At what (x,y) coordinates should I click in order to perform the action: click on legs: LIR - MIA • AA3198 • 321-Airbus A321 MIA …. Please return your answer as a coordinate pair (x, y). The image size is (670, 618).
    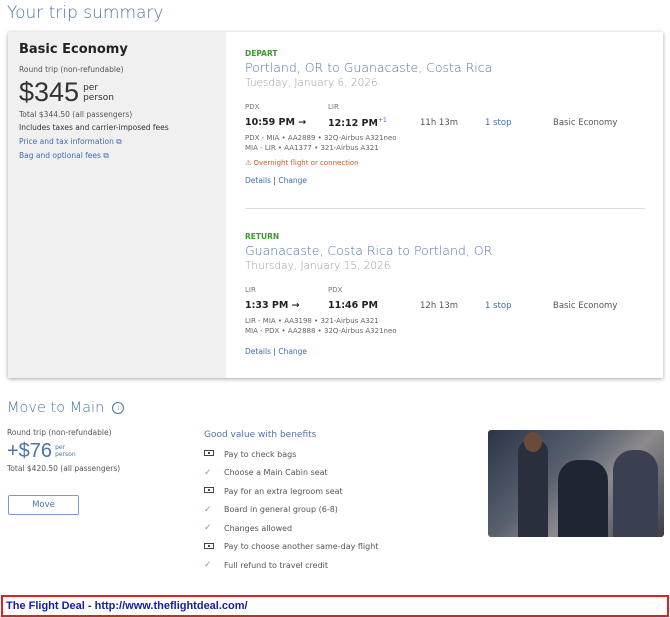
    Looking at the image, I should click on (321, 326).